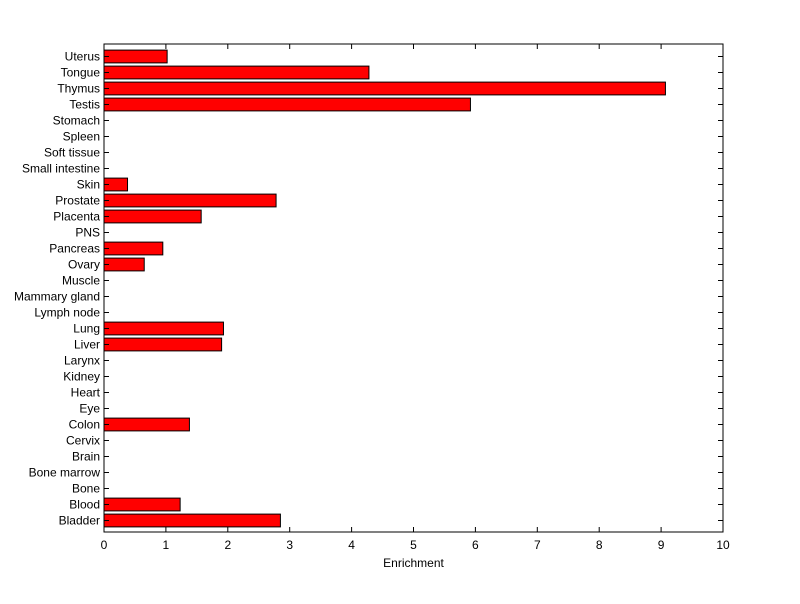 The width and height of the screenshot is (800, 604). Describe the element at coordinates (475, 545) in the screenshot. I see `x-tick-label-6: 6` at that location.